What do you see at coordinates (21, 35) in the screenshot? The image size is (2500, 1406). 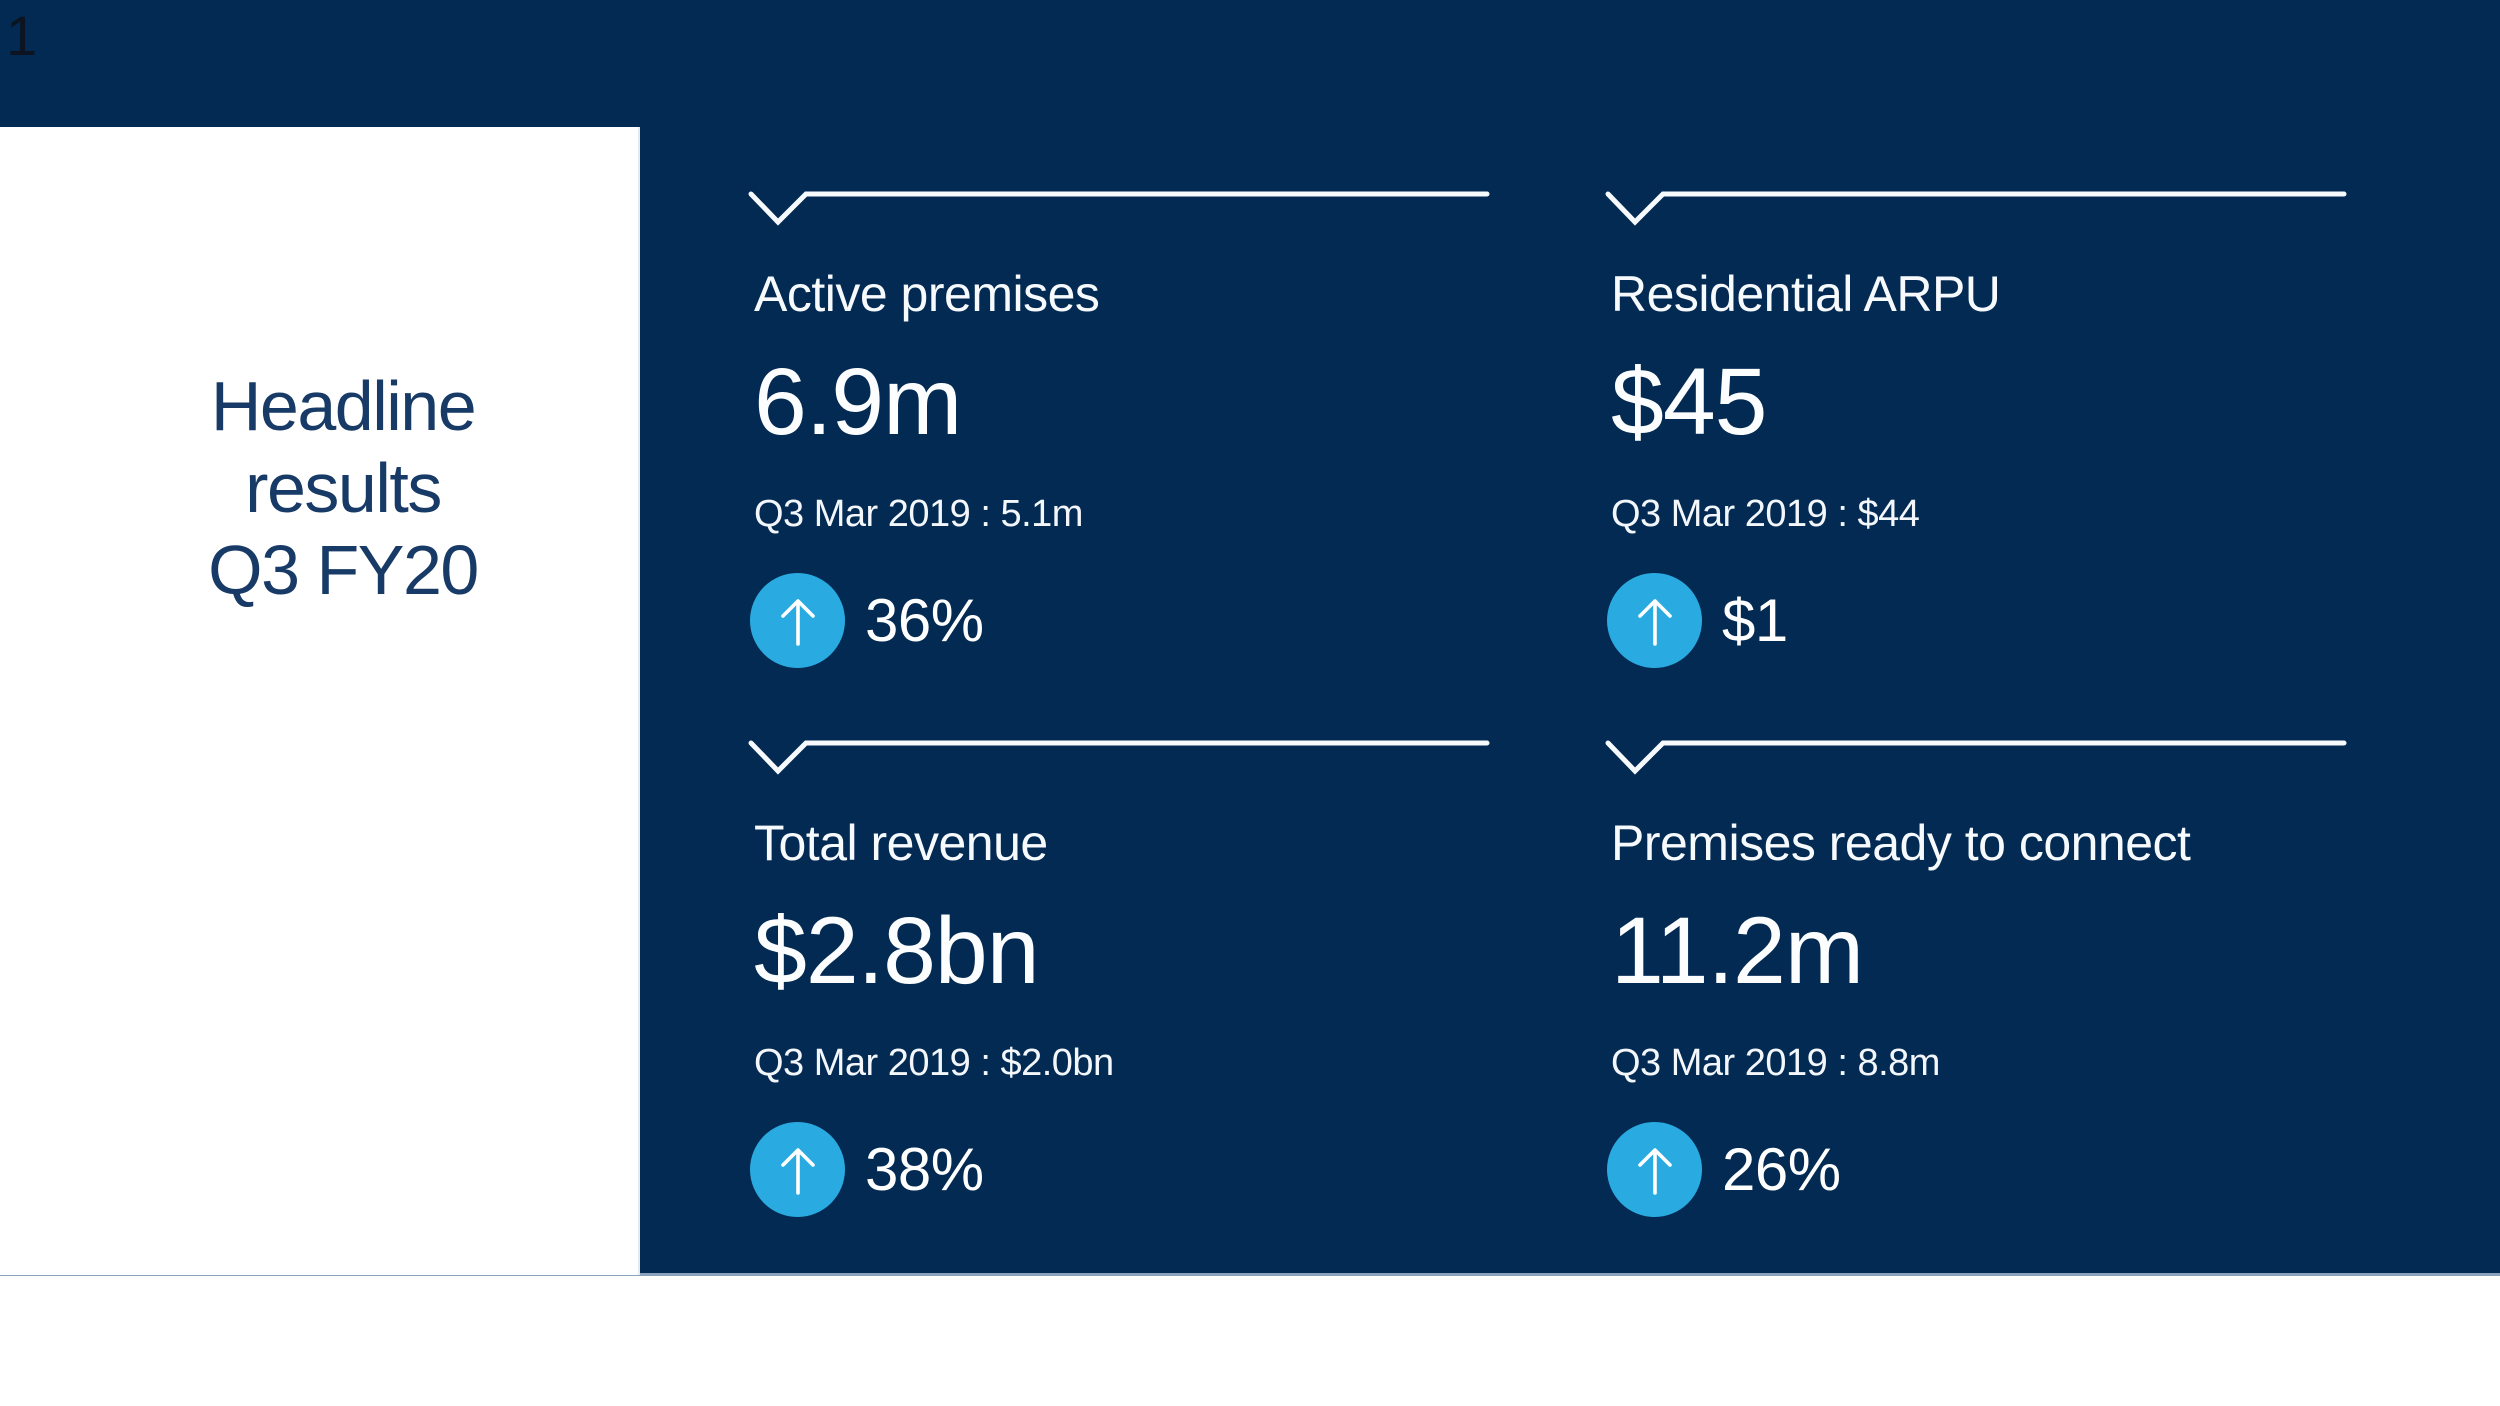 I see `page-number: 1` at bounding box center [21, 35].